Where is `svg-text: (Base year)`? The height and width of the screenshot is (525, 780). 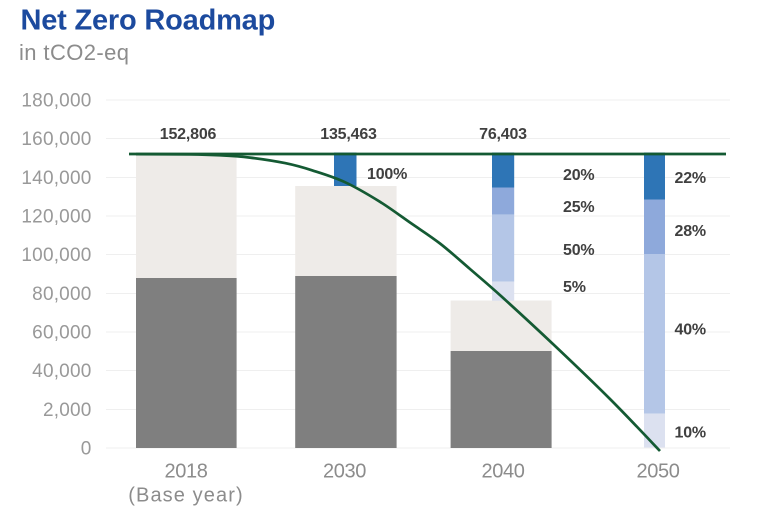 svg-text: (Base year) is located at coordinates (185, 496).